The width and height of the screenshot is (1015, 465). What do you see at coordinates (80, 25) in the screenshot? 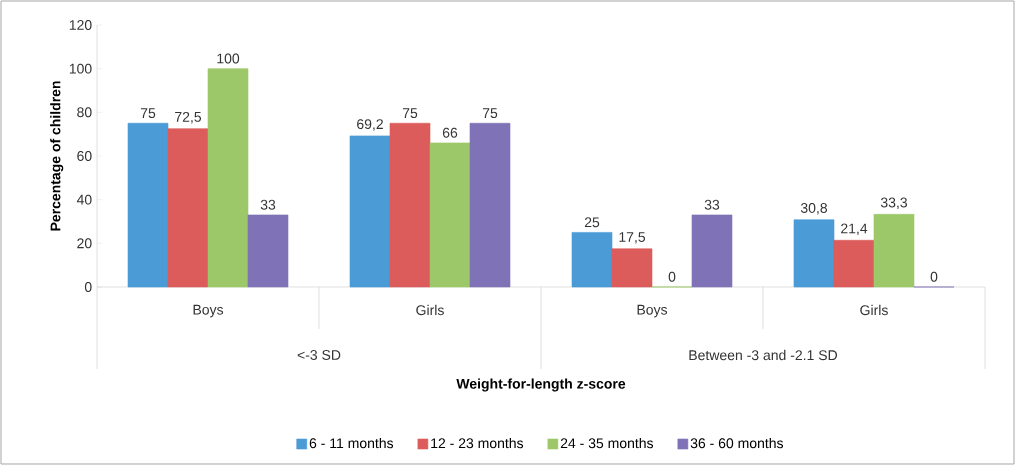
I see `y-tick-label: 120` at bounding box center [80, 25].